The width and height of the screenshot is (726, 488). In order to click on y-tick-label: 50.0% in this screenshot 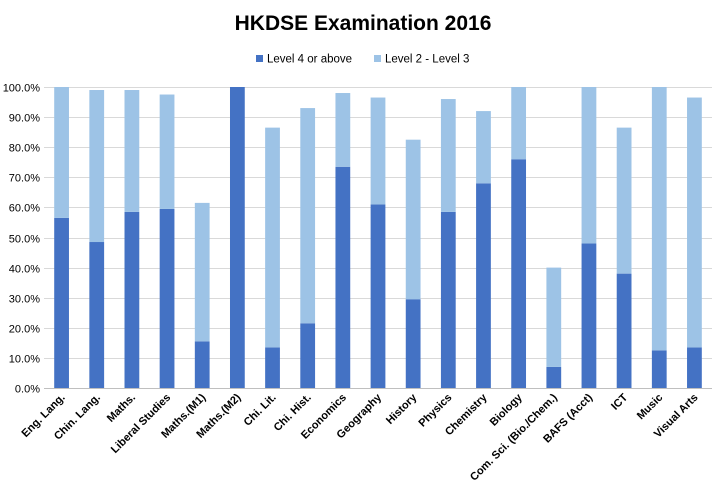, I will do `click(24, 240)`.